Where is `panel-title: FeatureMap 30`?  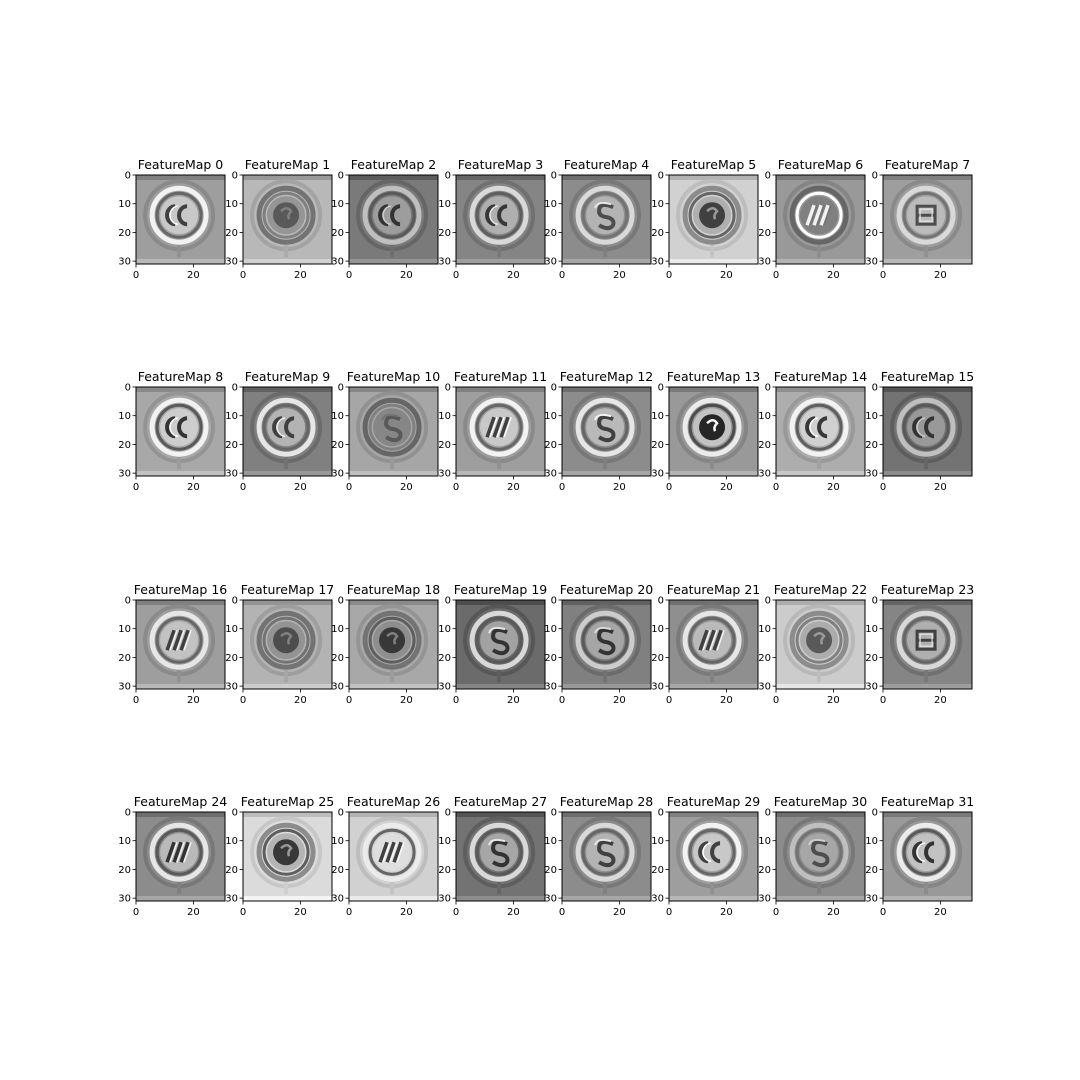 panel-title: FeatureMap 30 is located at coordinates (821, 801).